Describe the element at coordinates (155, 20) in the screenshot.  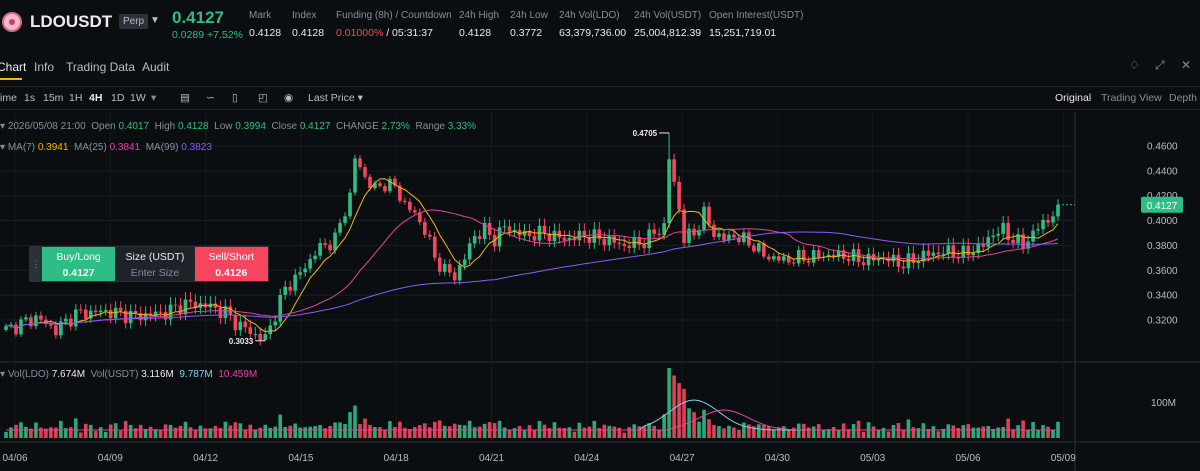
I see `symbol-dropdown-icon: ▼` at that location.